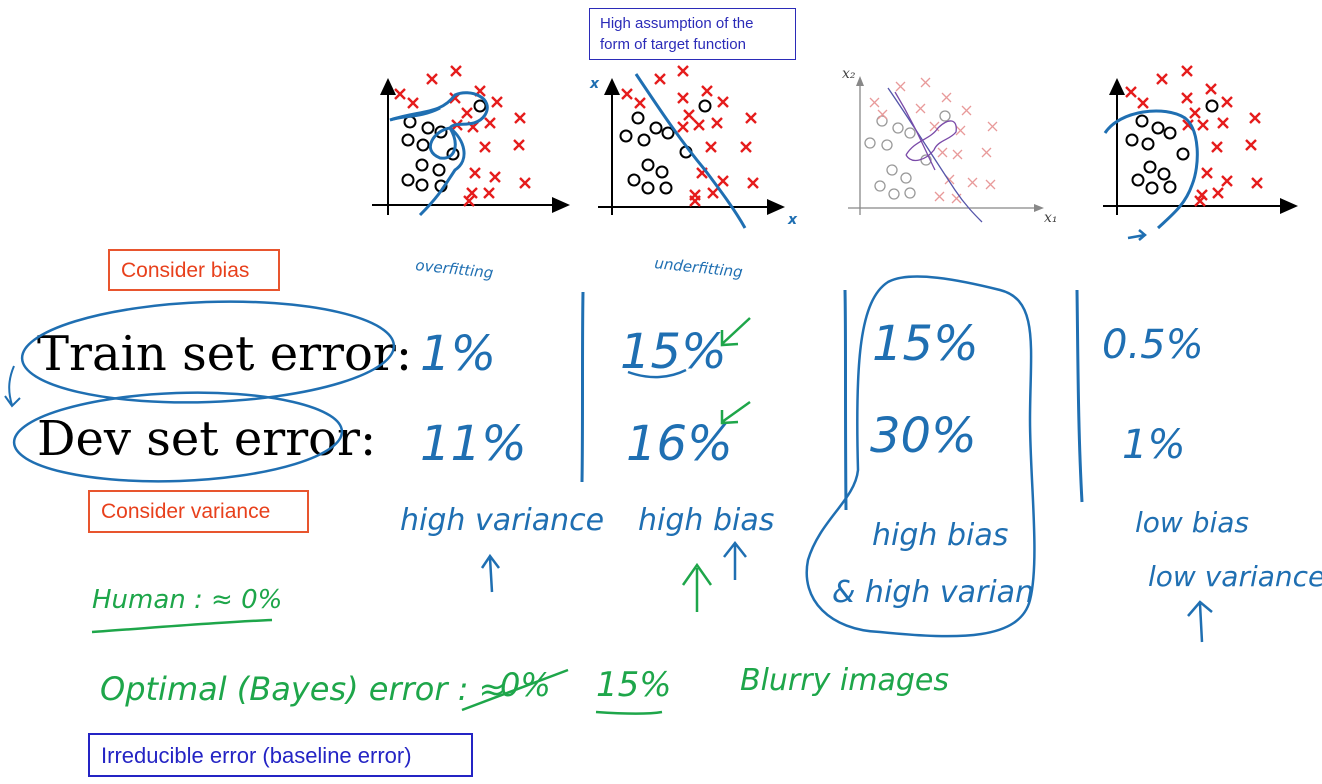 The height and width of the screenshot is (784, 1322). I want to click on train-label: Train set error:, so click(224, 354).